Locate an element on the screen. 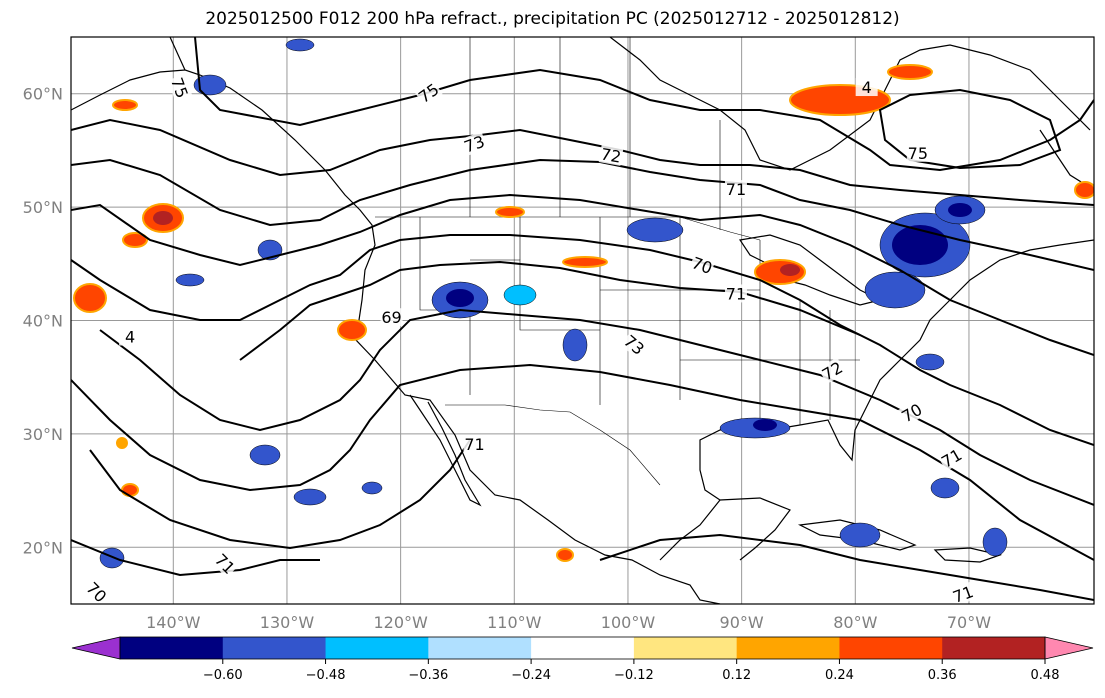 The image size is (1105, 698). hudson-bay-coastline is located at coordinates (850, 104).